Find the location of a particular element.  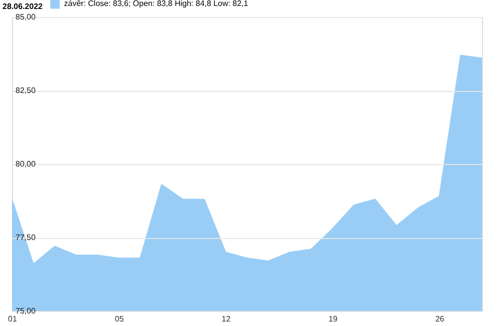

y-tick-label: 77,50 is located at coordinates (26, 237).